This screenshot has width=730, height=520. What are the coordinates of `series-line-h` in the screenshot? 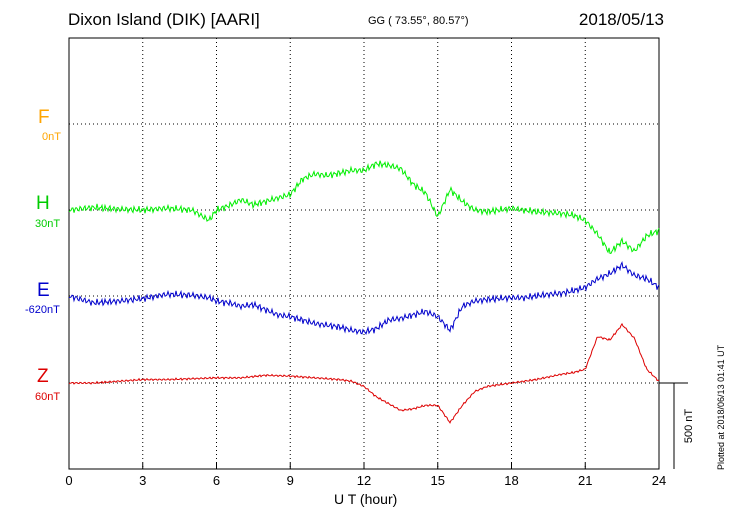 It's located at (364, 207).